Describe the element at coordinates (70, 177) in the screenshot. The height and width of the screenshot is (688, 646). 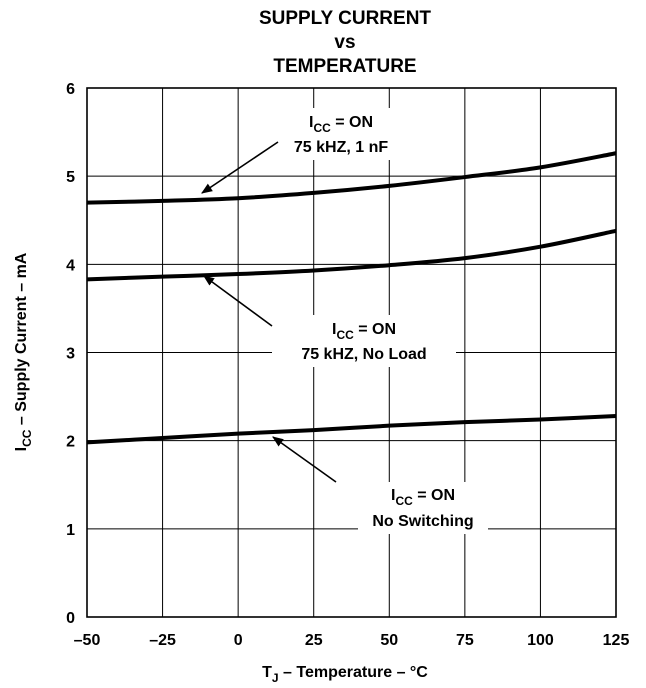
I see `y-tick-label: 5` at that location.